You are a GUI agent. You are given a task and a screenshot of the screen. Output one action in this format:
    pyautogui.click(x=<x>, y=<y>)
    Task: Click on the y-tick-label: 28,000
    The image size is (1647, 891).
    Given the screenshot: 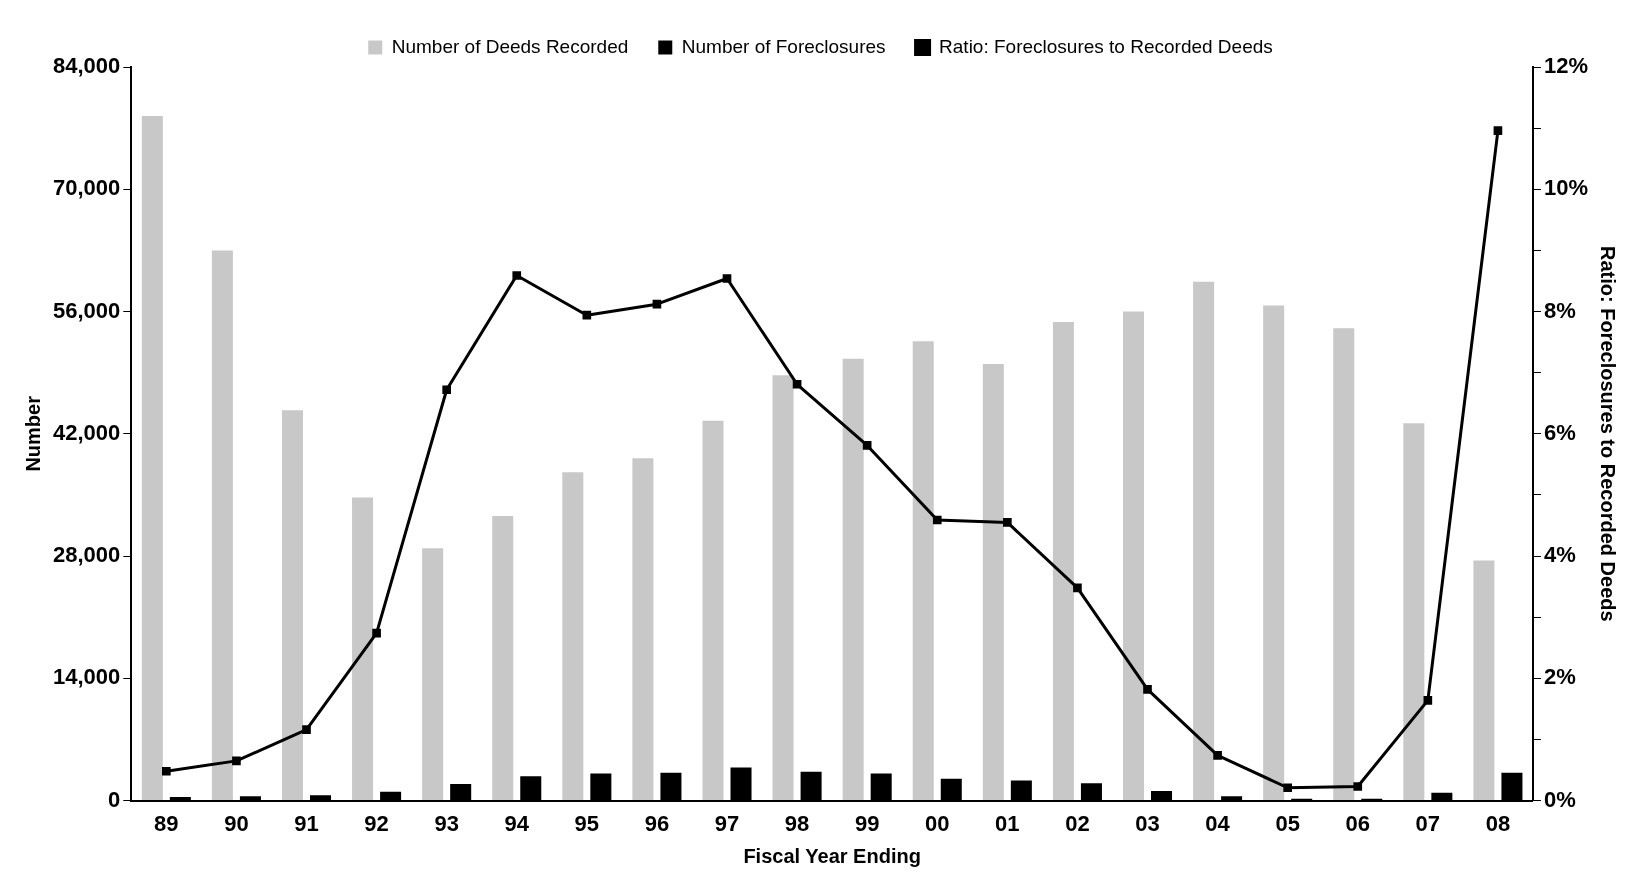 What is the action you would take?
    pyautogui.click(x=86, y=555)
    